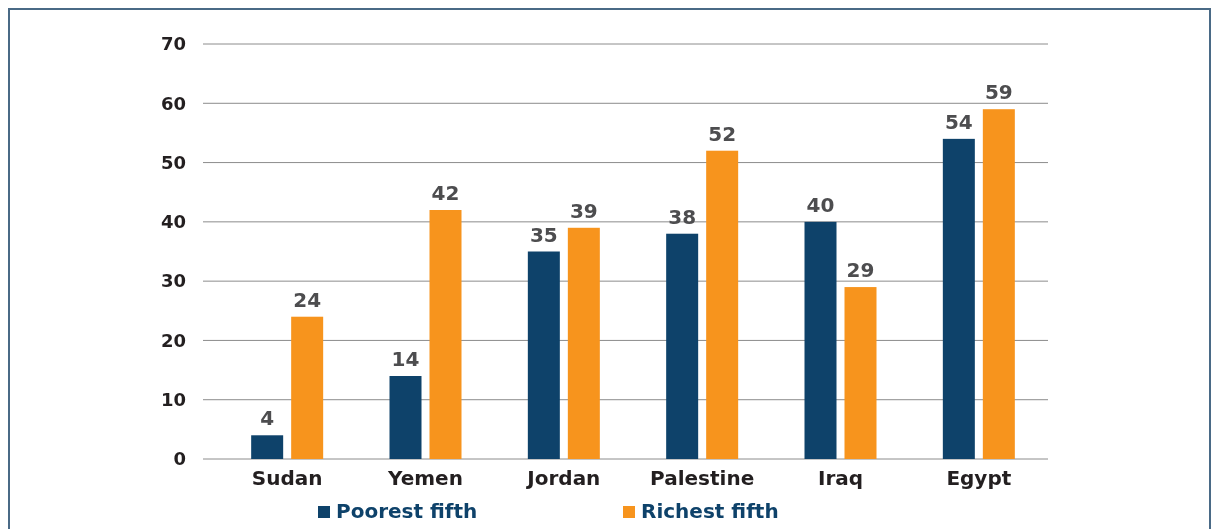 This screenshot has width=1219, height=529. Describe the element at coordinates (820, 204) in the screenshot. I see `data-label: 40` at that location.